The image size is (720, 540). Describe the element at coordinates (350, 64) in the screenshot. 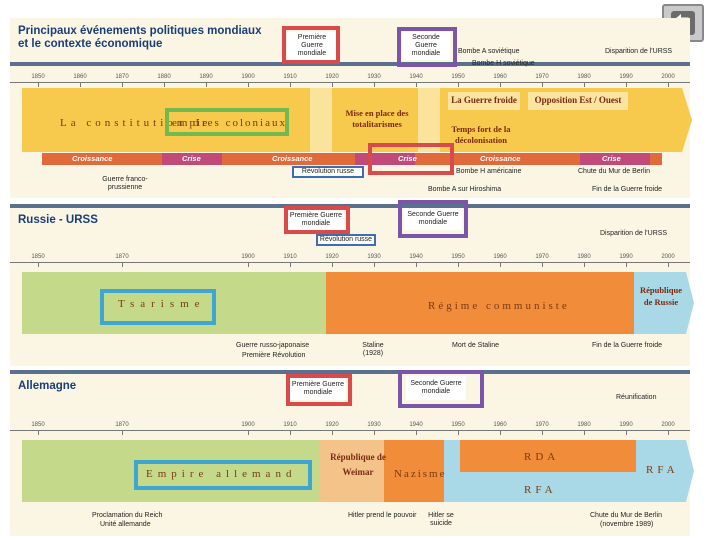

I see `section1-header-line` at that location.